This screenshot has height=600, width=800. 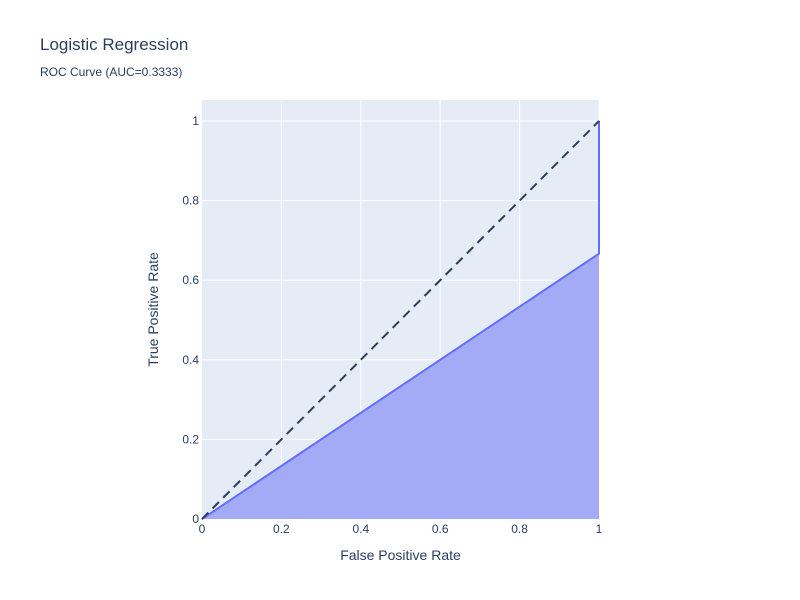 What do you see at coordinates (400, 555) in the screenshot?
I see `x-axis-title: False Positive Rate` at bounding box center [400, 555].